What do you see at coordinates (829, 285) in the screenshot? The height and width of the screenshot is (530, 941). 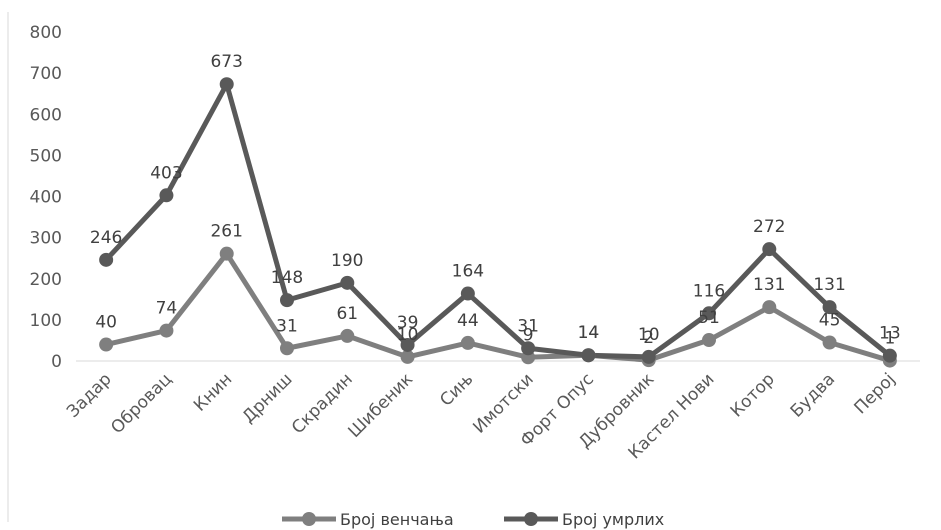 I see `data-label-series-2: 131` at bounding box center [829, 285].